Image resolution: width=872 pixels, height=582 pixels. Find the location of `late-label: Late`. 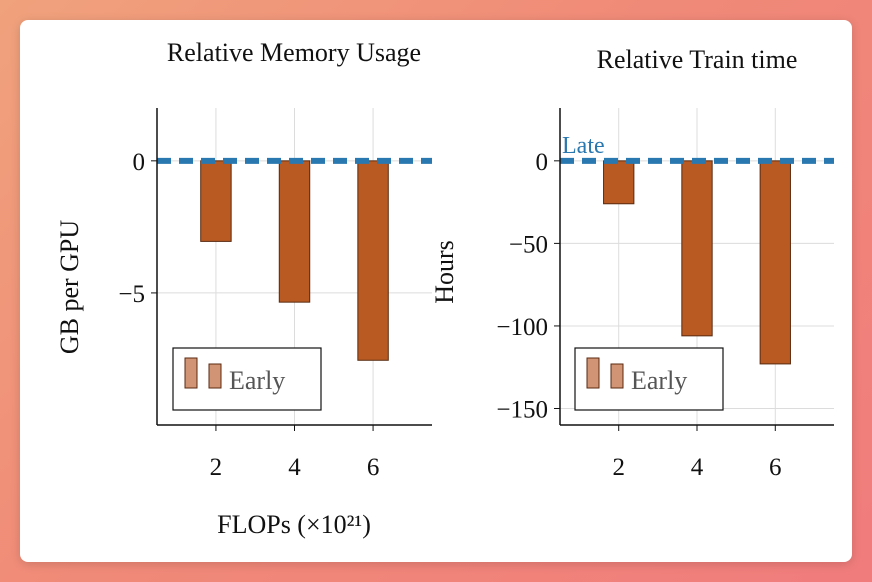

late-label: Late is located at coordinates (583, 146).